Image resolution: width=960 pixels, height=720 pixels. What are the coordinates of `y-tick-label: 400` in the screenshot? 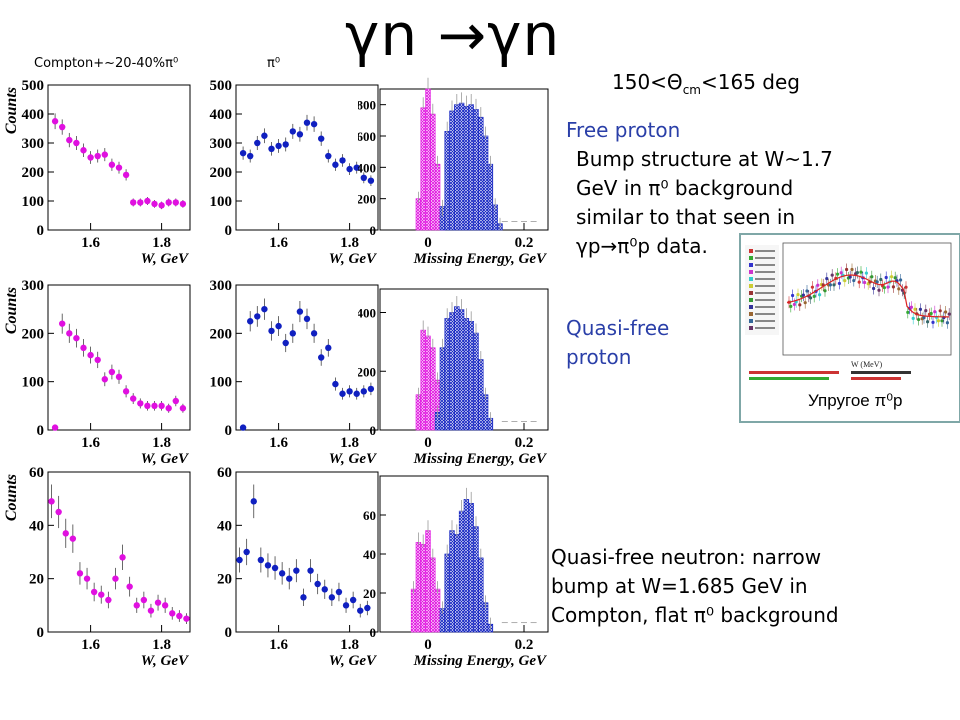 It's located at (367, 313).